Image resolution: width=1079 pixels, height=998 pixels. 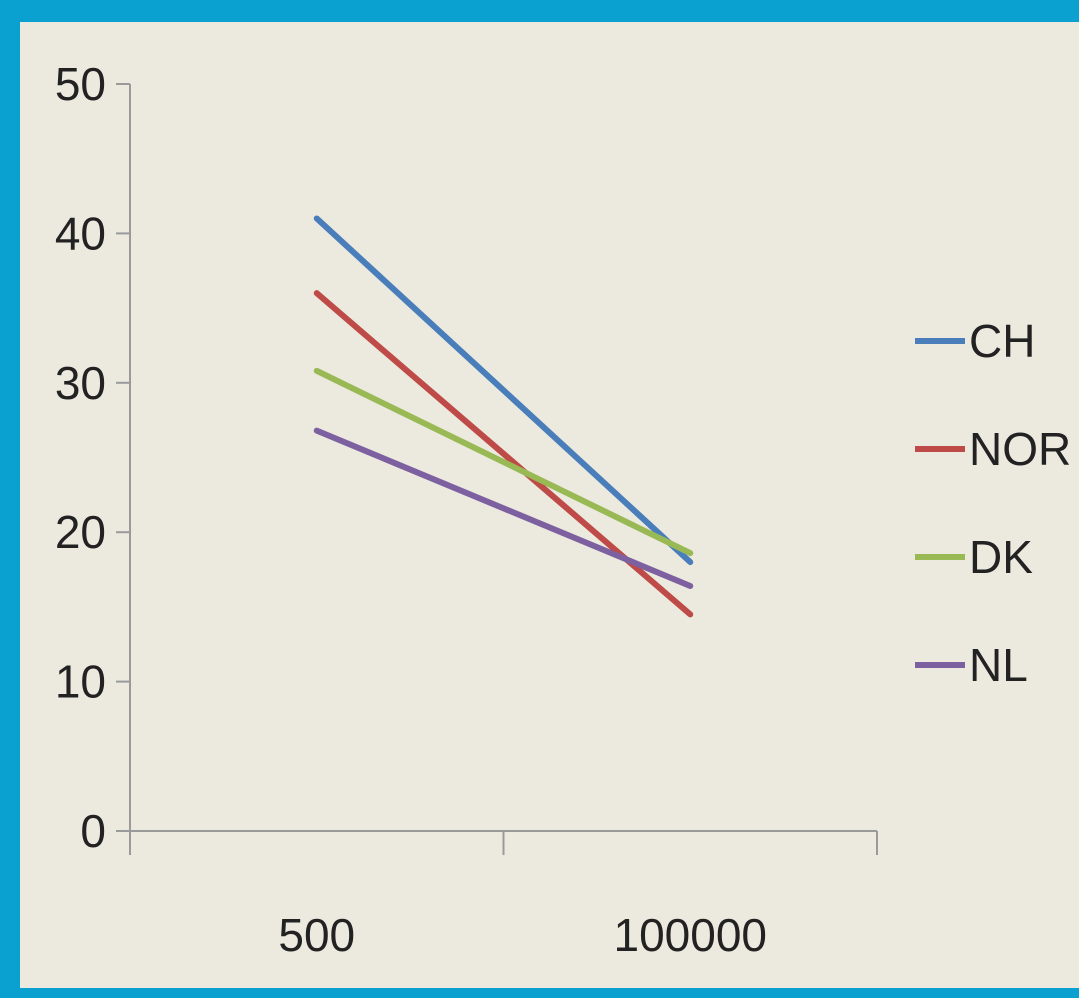 What do you see at coordinates (93, 831) in the screenshot?
I see `y-tick-label: 0` at bounding box center [93, 831].